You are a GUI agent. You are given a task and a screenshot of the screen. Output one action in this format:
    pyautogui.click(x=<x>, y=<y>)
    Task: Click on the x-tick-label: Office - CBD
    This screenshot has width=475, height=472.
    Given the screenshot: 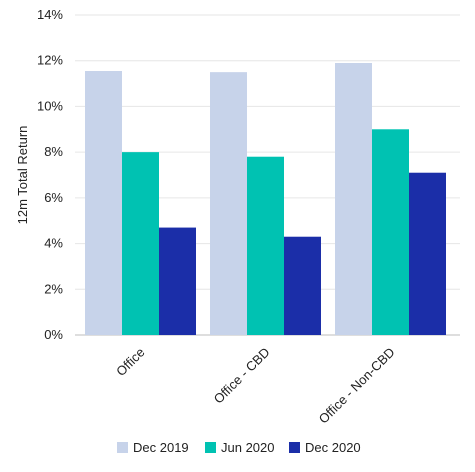 What is the action you would take?
    pyautogui.click(x=242, y=376)
    